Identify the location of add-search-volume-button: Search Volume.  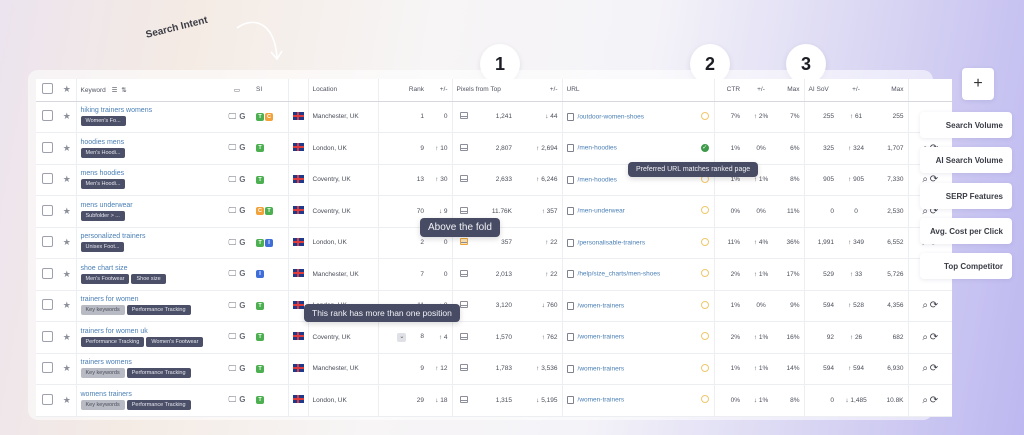
(966, 125).